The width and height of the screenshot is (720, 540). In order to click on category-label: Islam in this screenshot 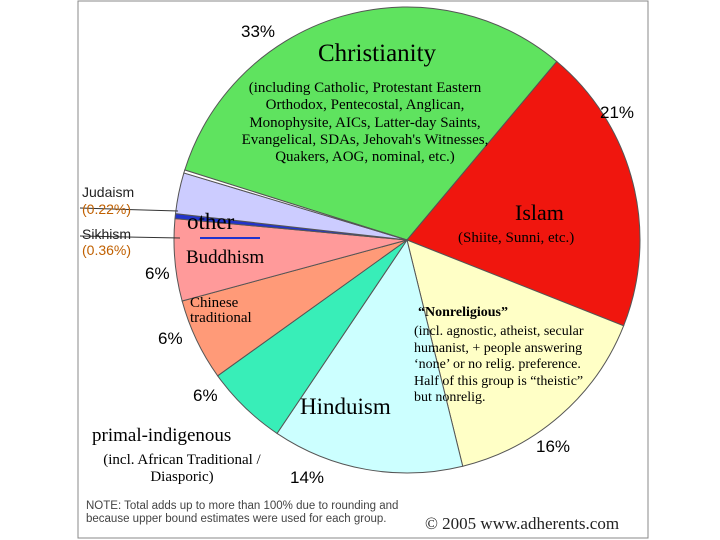, I will do `click(539, 212)`.